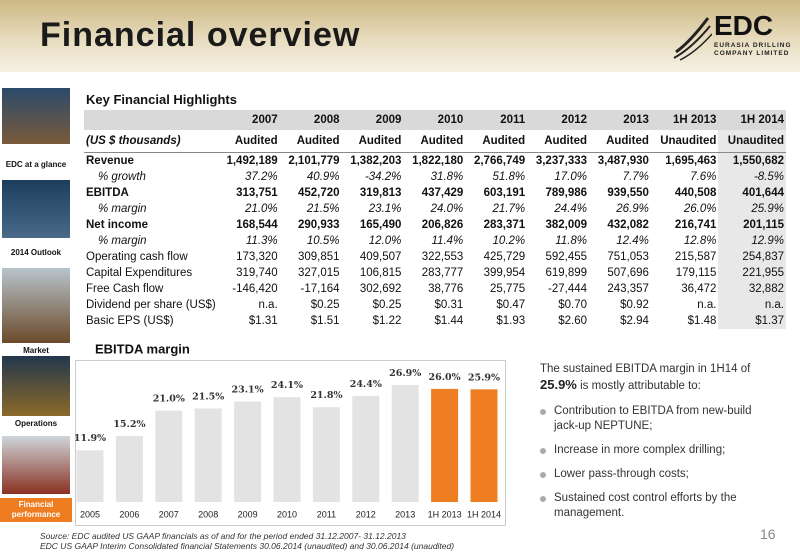 The image size is (800, 554). What do you see at coordinates (695, 193) in the screenshot?
I see `table-cell: 440,508` at bounding box center [695, 193].